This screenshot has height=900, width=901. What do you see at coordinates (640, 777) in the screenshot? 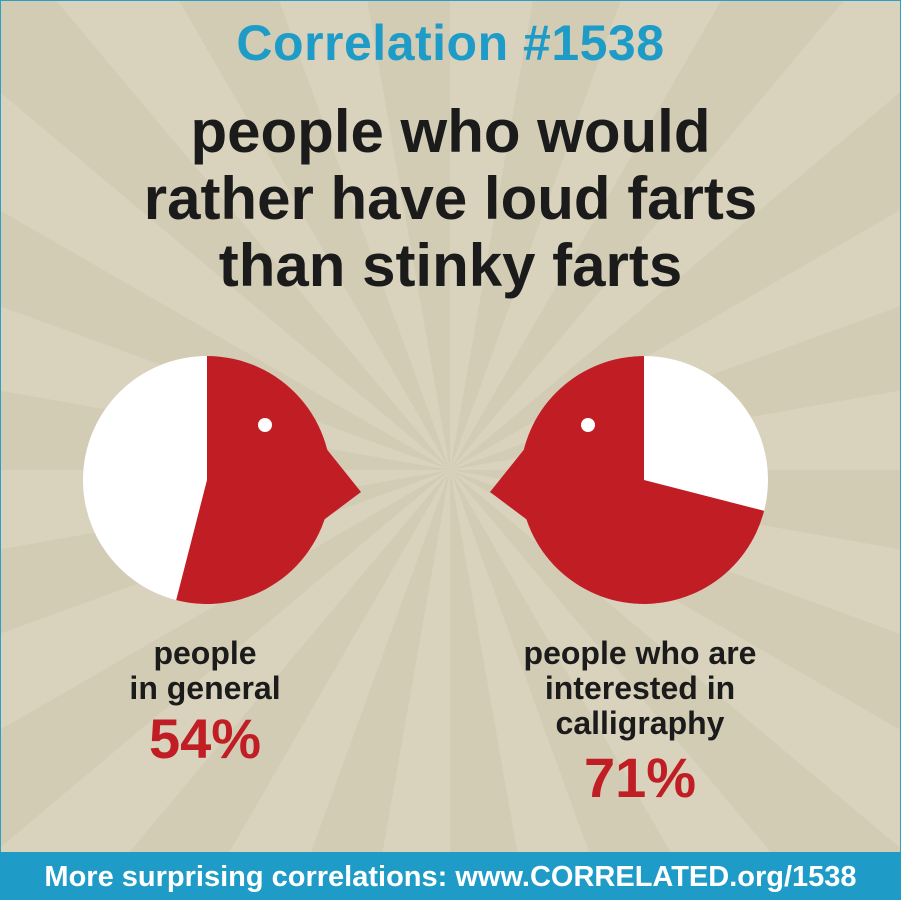
I see `percent-calligraphy: 71%` at bounding box center [640, 777].